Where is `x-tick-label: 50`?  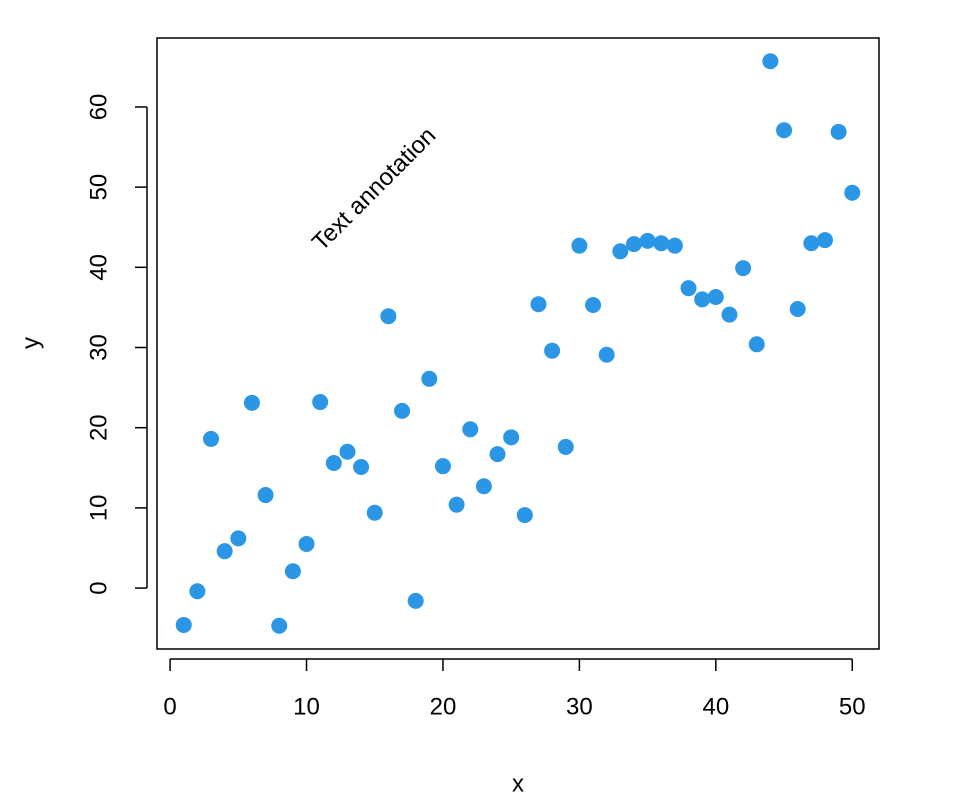 x-tick-label: 50 is located at coordinates (852, 706).